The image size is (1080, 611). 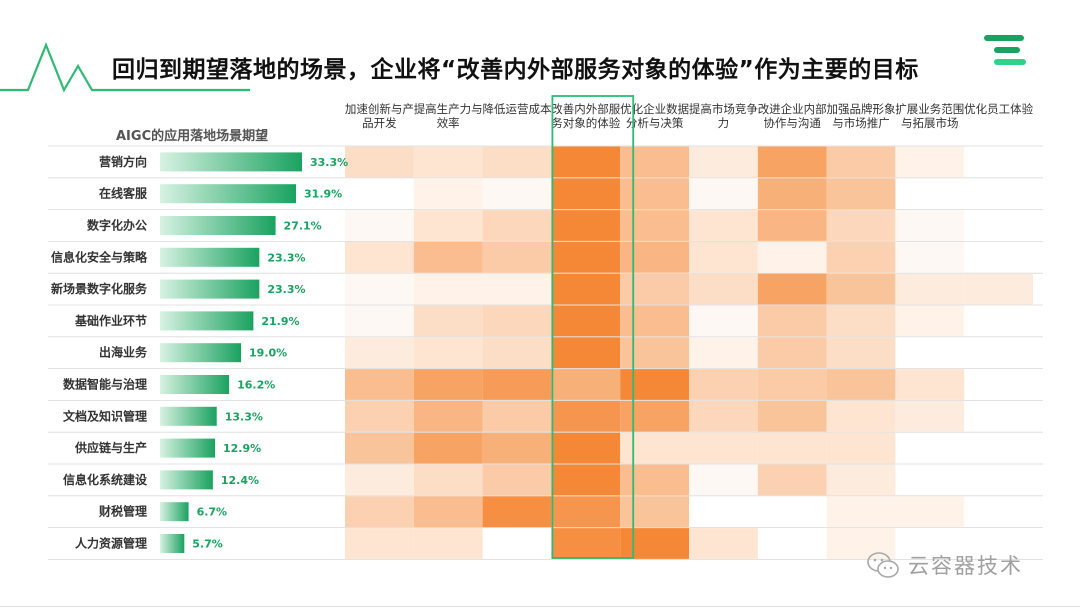 I want to click on column-header: 优化员工体验, so click(x=998, y=109).